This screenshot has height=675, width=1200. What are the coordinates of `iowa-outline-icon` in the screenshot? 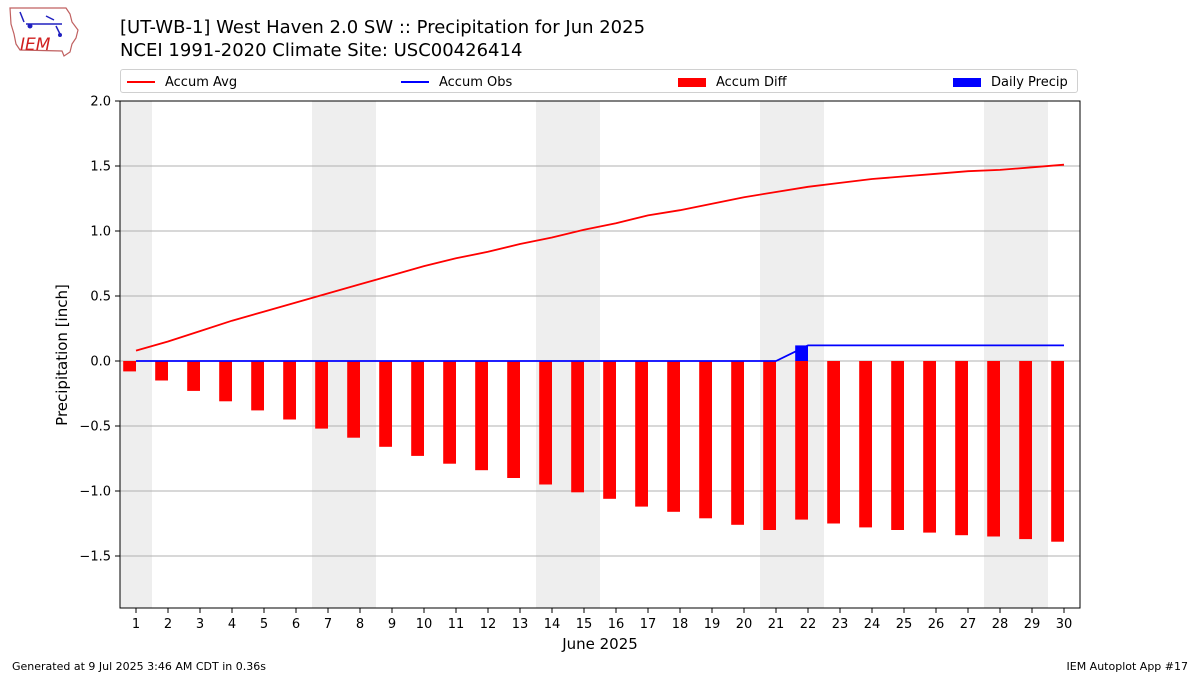 It's located at (44, 32).